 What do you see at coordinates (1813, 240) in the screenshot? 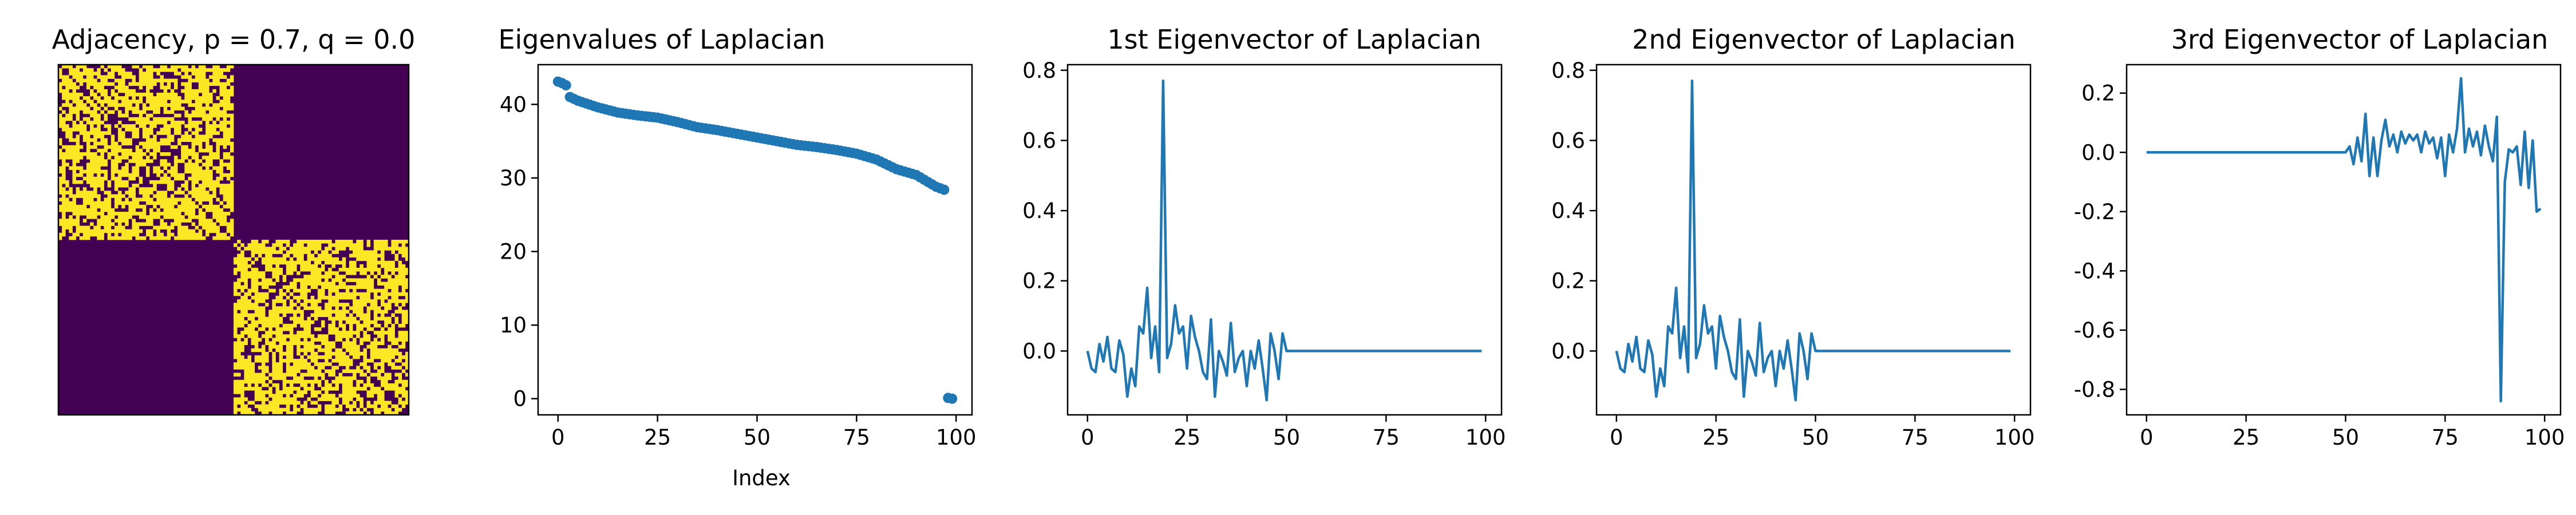
I see `eigenvector-2-series` at bounding box center [1813, 240].